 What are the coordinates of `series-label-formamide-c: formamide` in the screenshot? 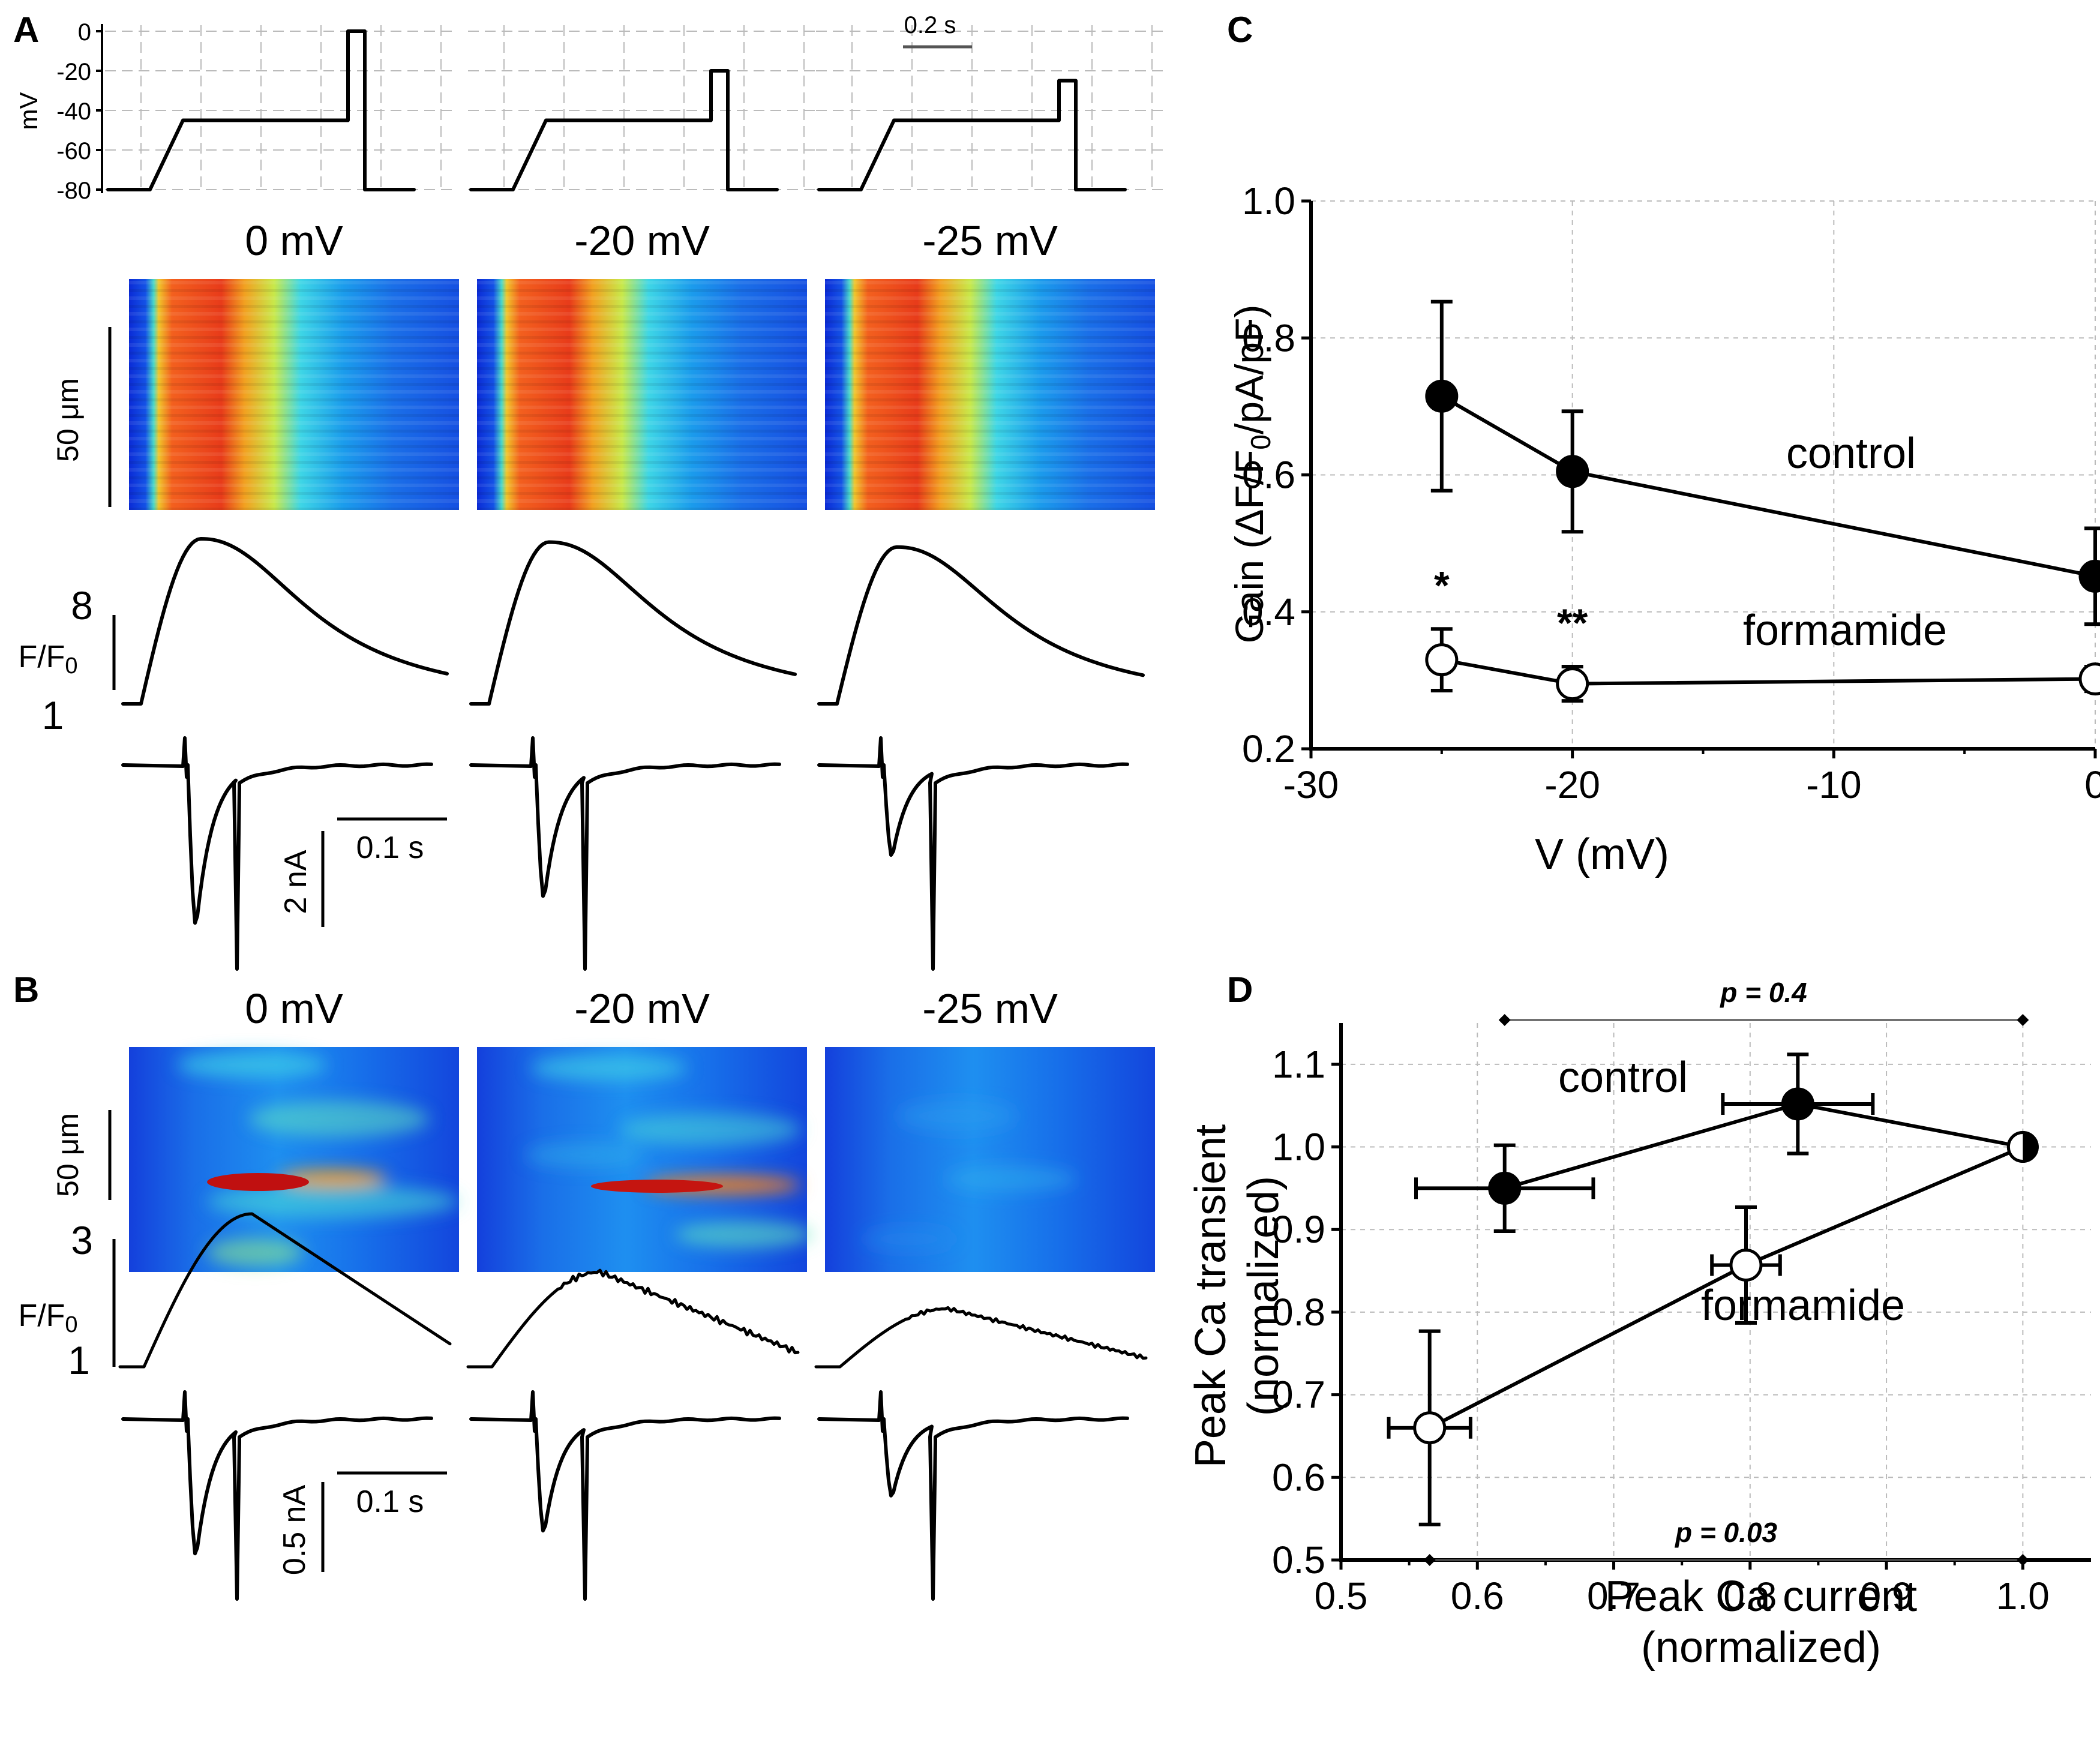 It's located at (1845, 631).